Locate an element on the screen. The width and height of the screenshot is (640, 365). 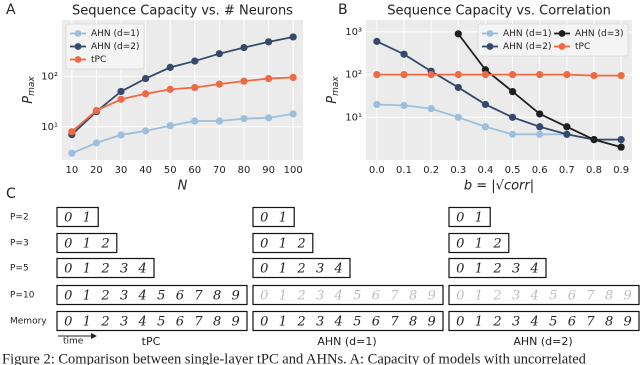
digit: 6 is located at coordinates (572, 322).